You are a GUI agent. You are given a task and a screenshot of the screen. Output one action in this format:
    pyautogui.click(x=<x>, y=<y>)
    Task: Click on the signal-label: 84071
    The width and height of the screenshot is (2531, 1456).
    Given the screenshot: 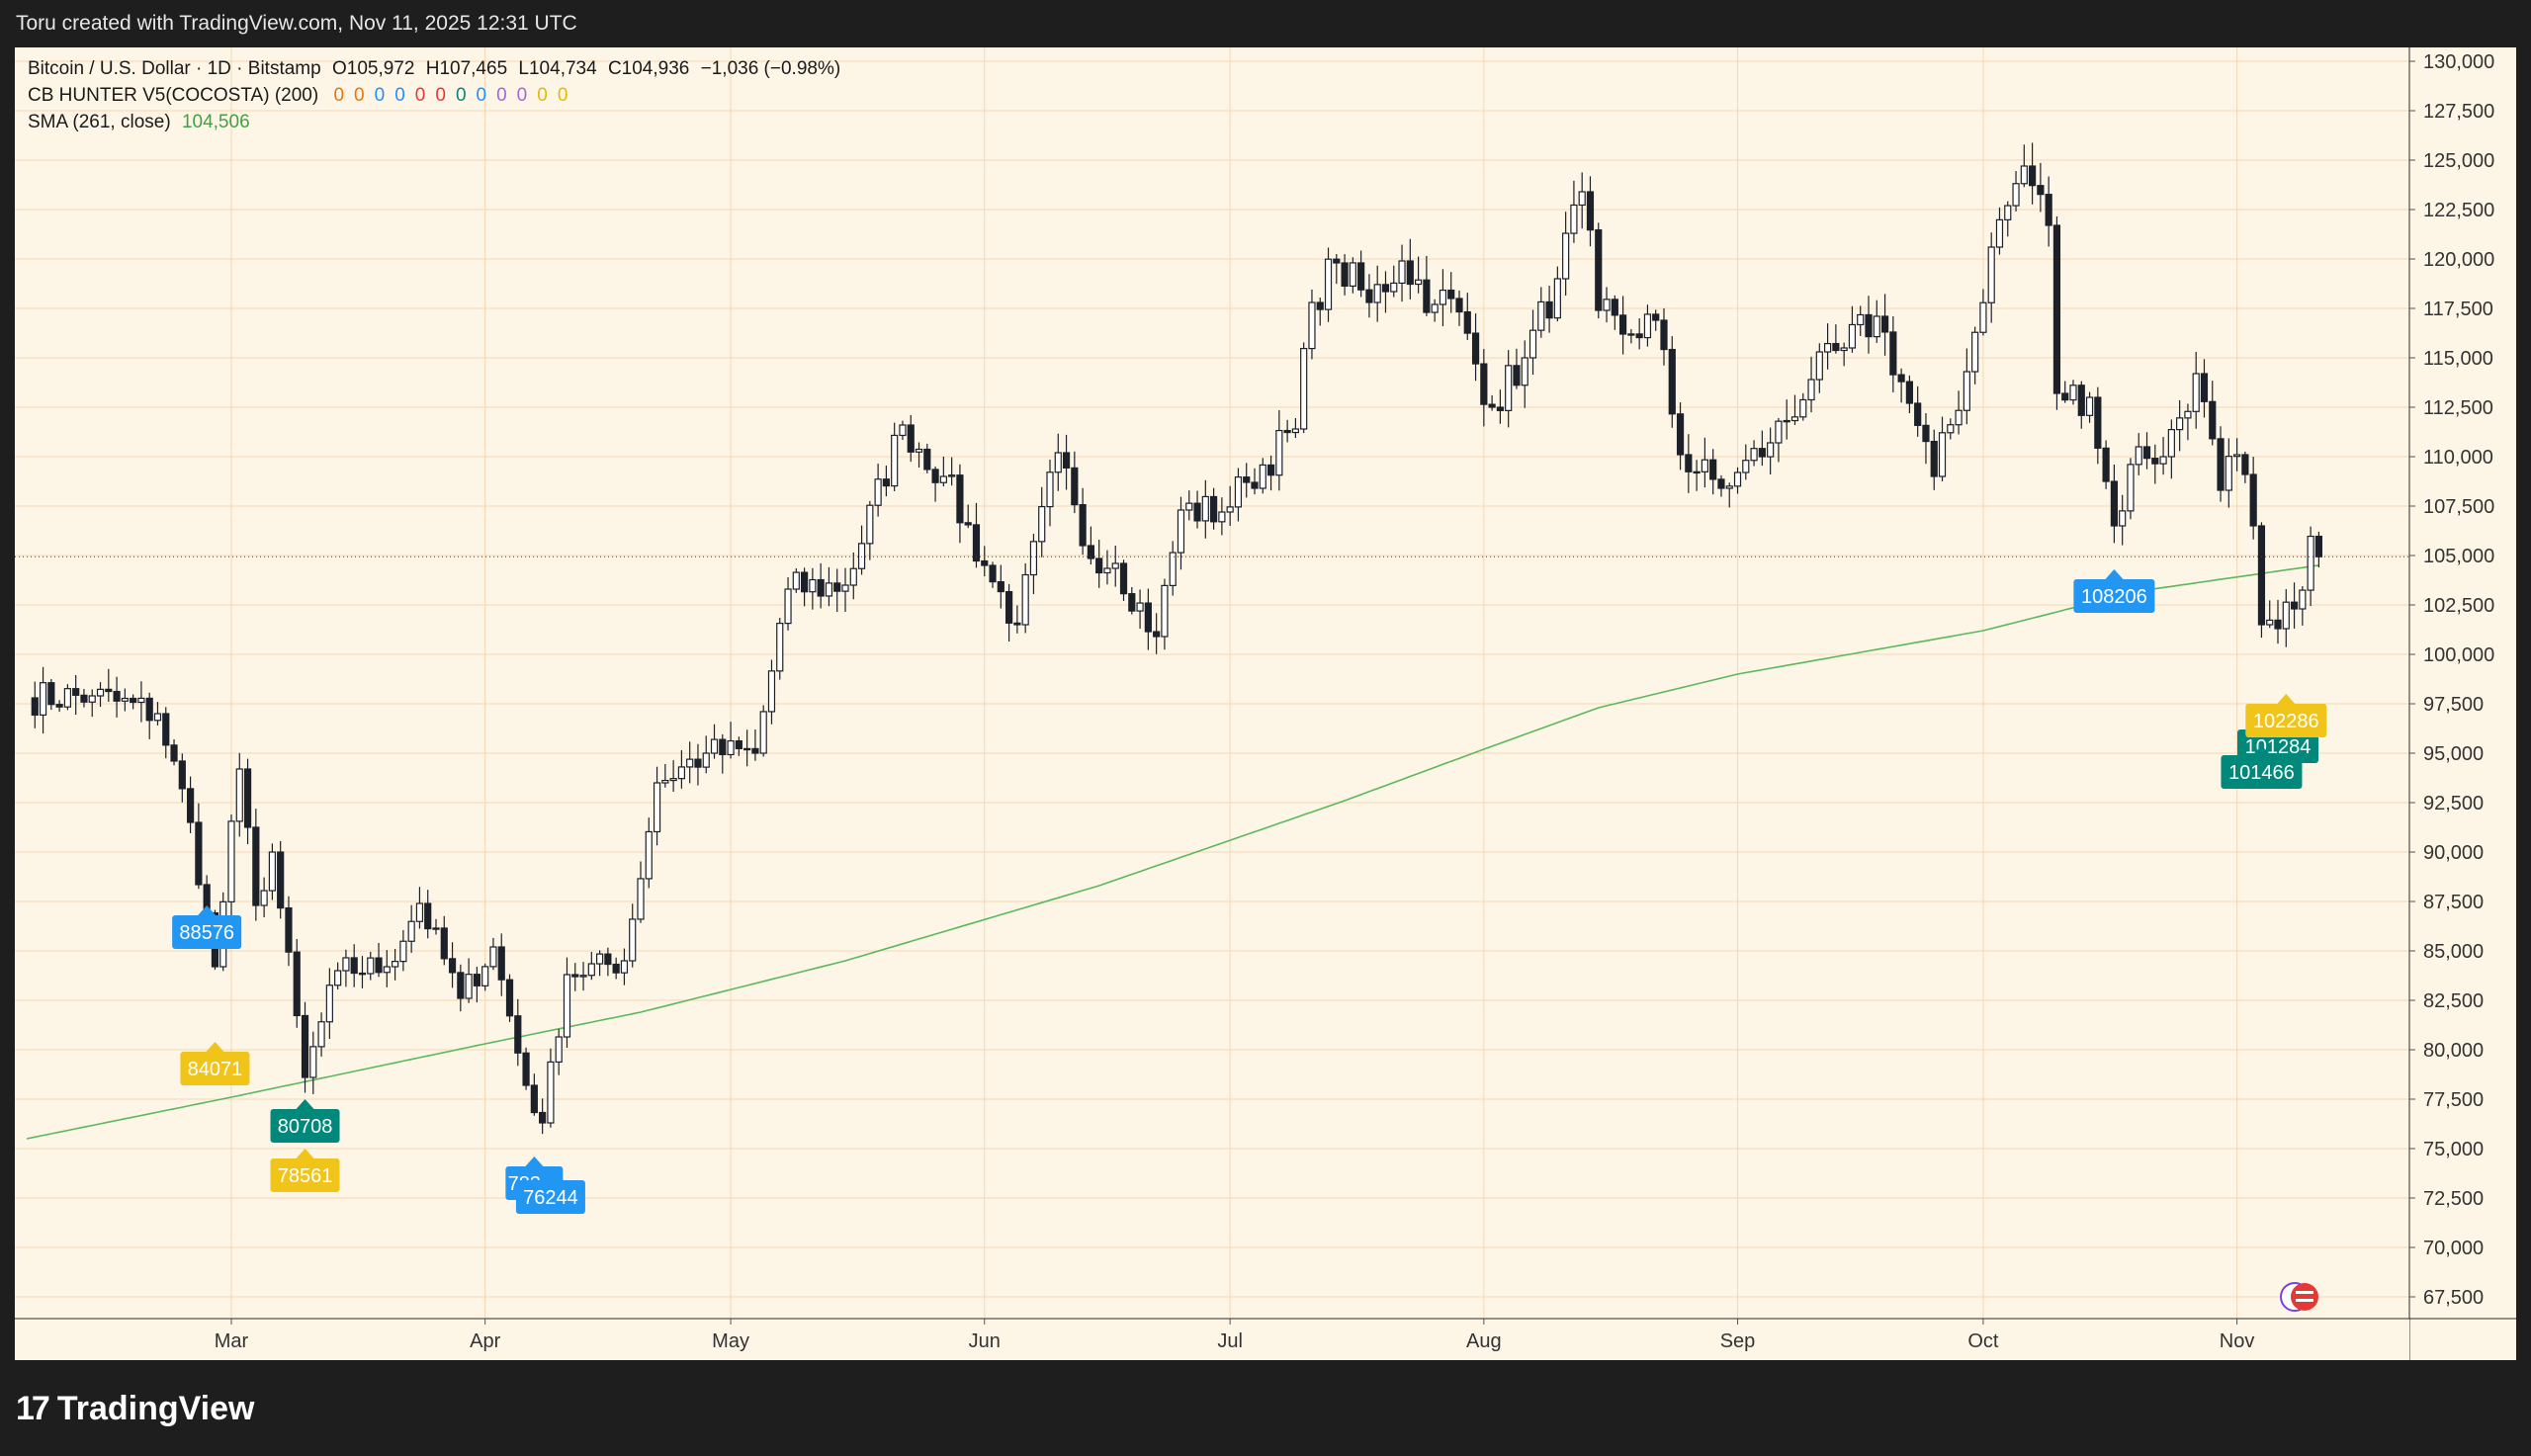 What is the action you would take?
    pyautogui.click(x=215, y=1063)
    